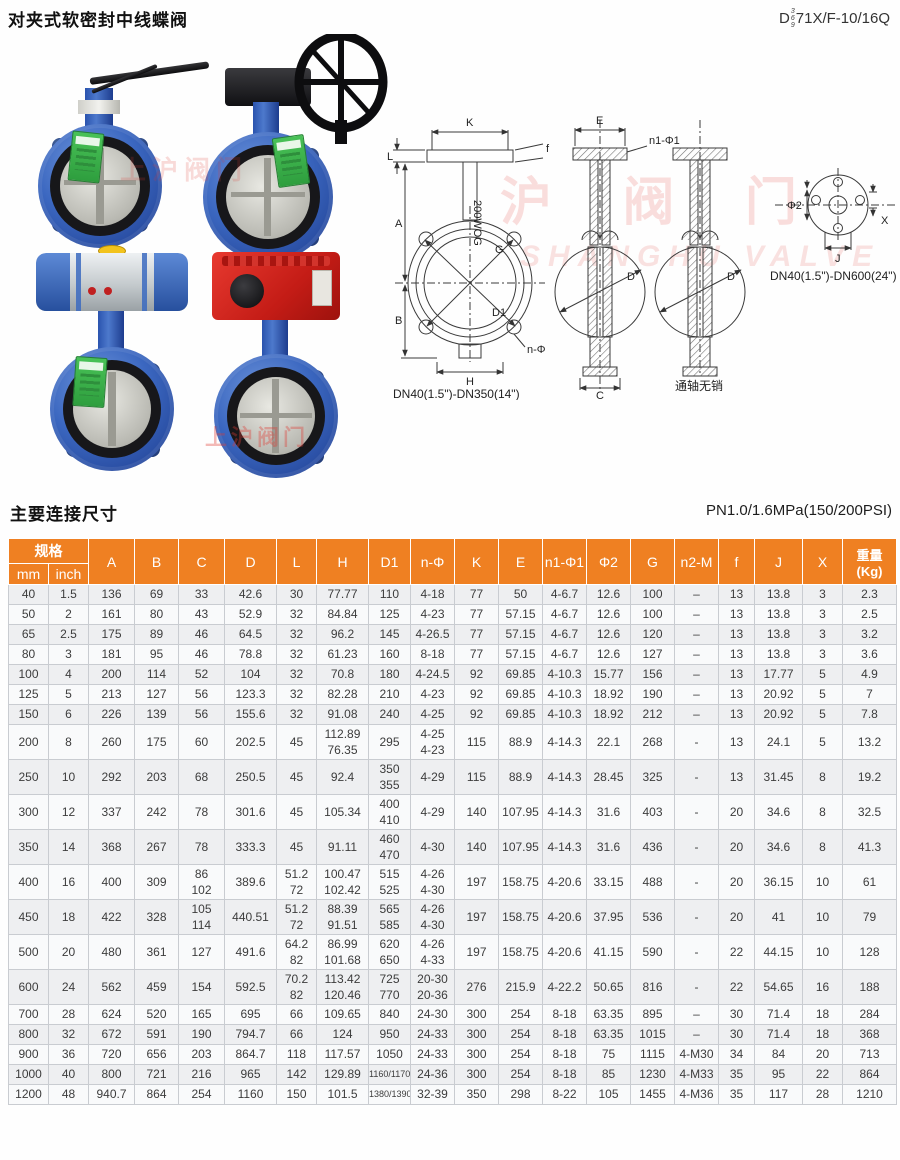  Describe the element at coordinates (201, 882) in the screenshot. I see `cell: 86 102` at that location.